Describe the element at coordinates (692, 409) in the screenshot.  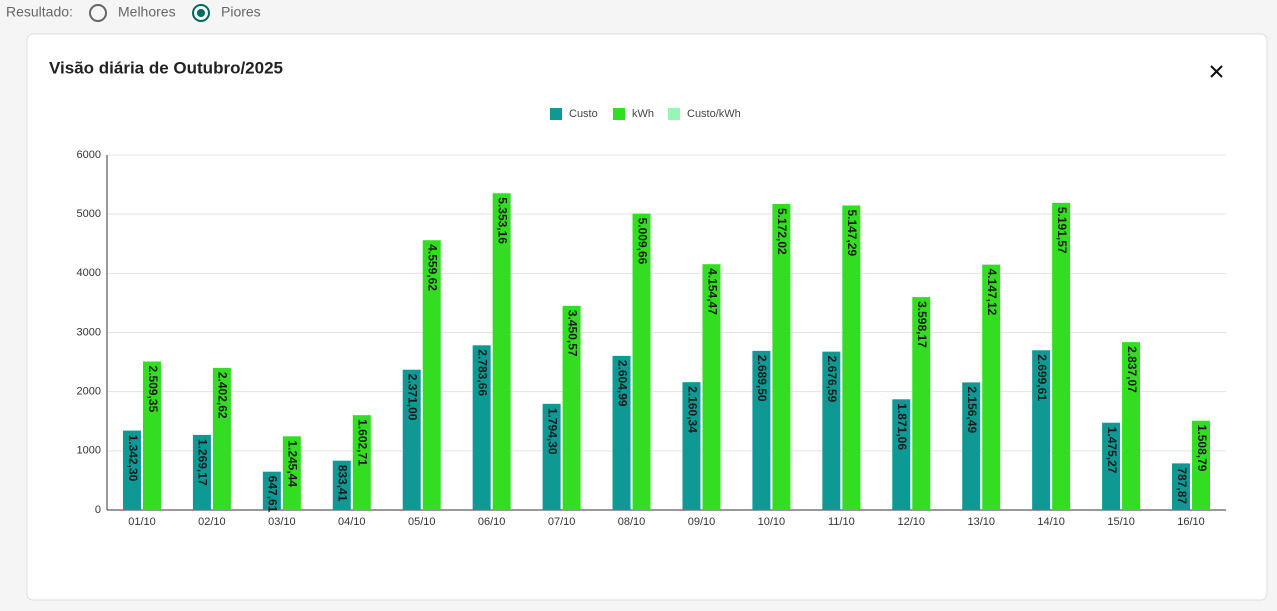
I see `data-label: 2.160,34` at that location.